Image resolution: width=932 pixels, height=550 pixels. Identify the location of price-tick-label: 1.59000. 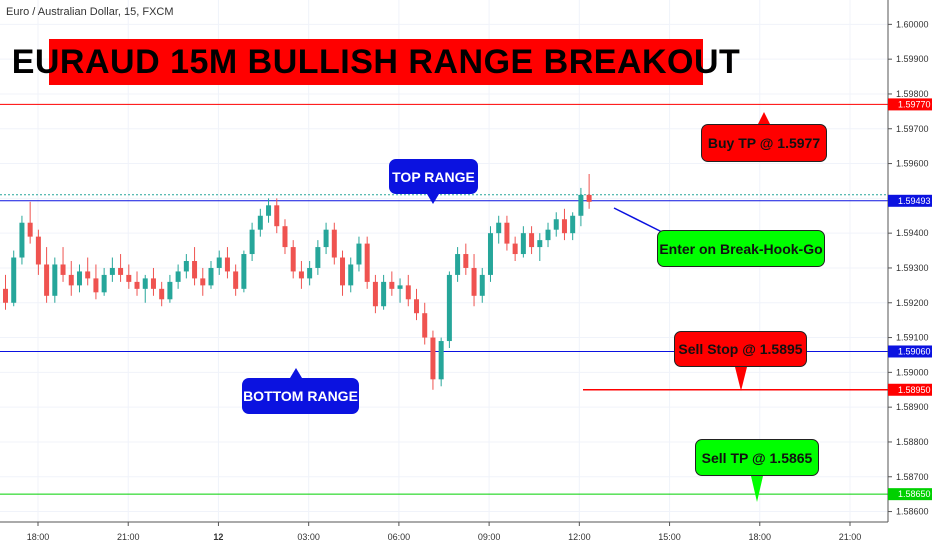
(912, 372).